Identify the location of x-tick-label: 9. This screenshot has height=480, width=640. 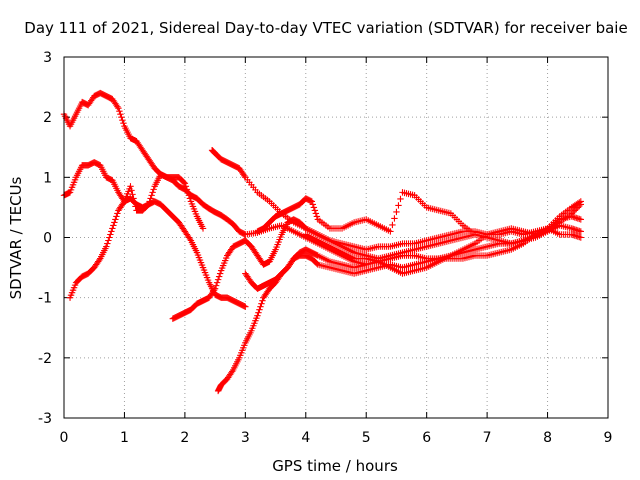
(608, 438).